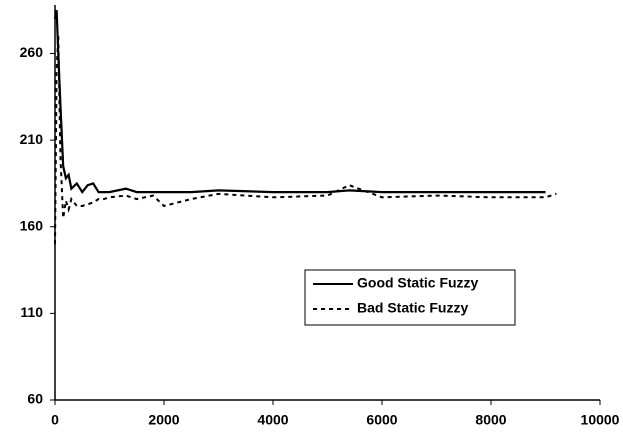 This screenshot has width=623, height=437. What do you see at coordinates (163, 420) in the screenshot?
I see `x-tick-label: 2000` at bounding box center [163, 420].